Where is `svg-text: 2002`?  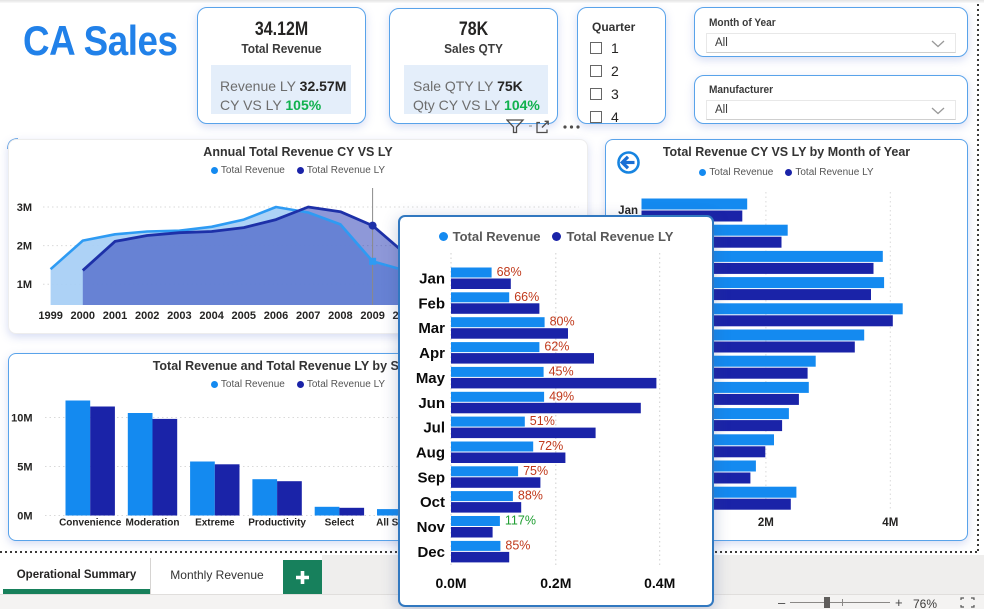
svg-text: 2002 is located at coordinates (147, 316).